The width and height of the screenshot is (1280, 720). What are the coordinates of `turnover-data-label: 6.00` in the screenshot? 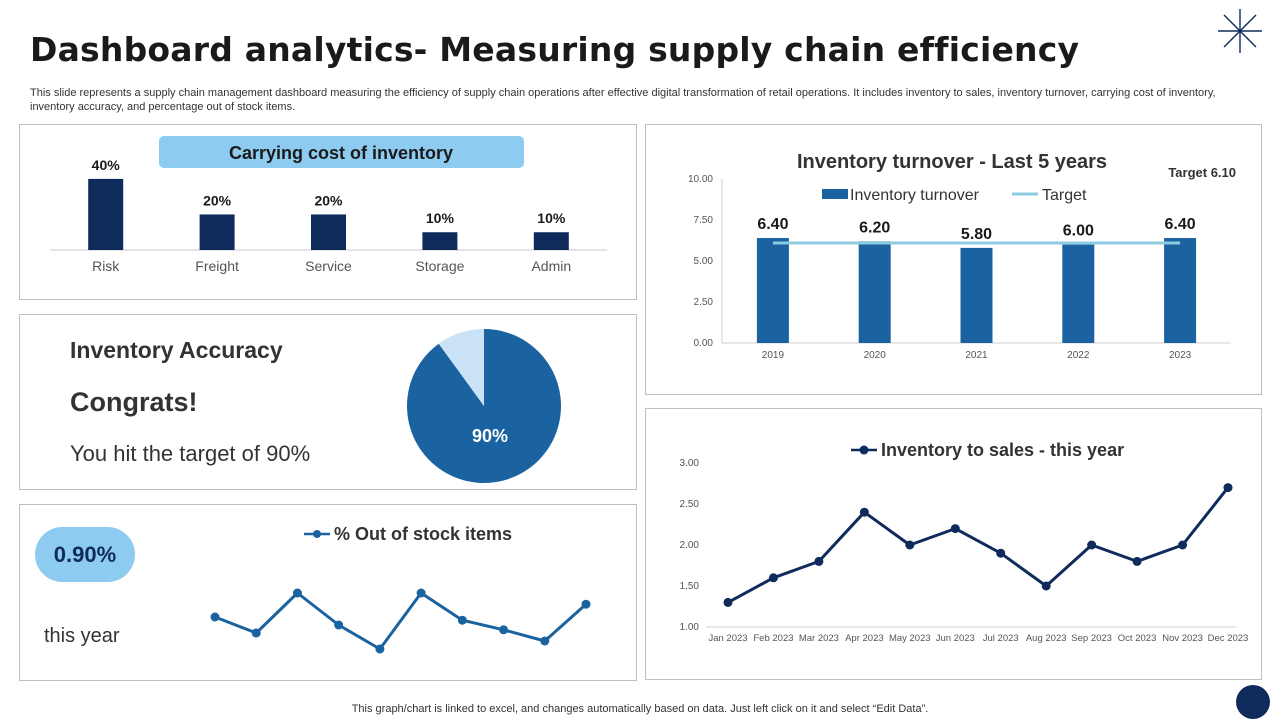 It's located at (1078, 231).